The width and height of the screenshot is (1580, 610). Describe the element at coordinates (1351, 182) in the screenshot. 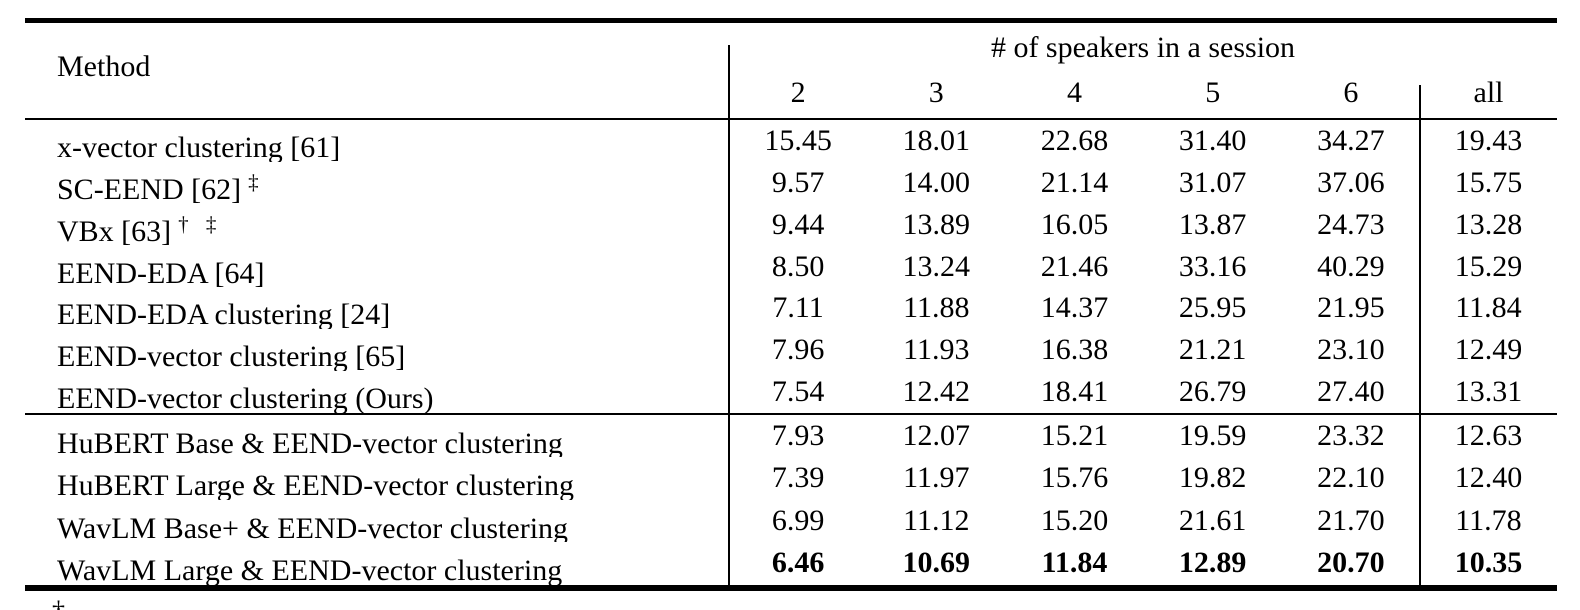

I see `der-value: 37.06` at that location.